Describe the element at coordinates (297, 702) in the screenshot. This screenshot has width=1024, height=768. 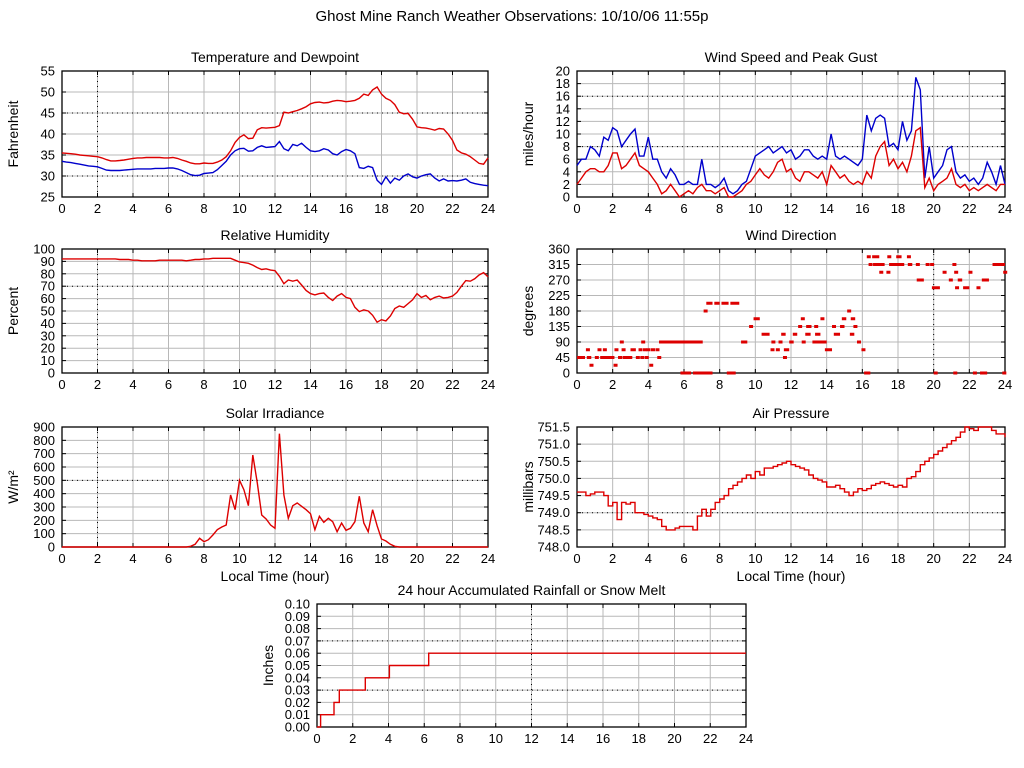
I see `y-tick-label: 0.02` at that location.